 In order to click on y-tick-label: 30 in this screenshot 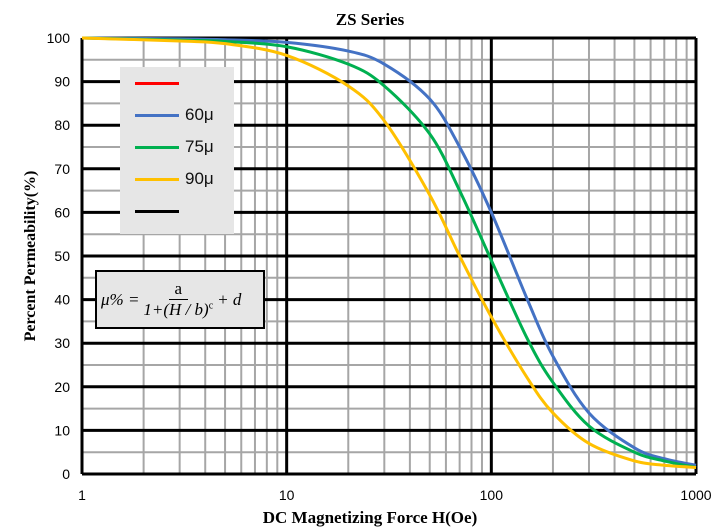, I will do `click(62, 343)`.